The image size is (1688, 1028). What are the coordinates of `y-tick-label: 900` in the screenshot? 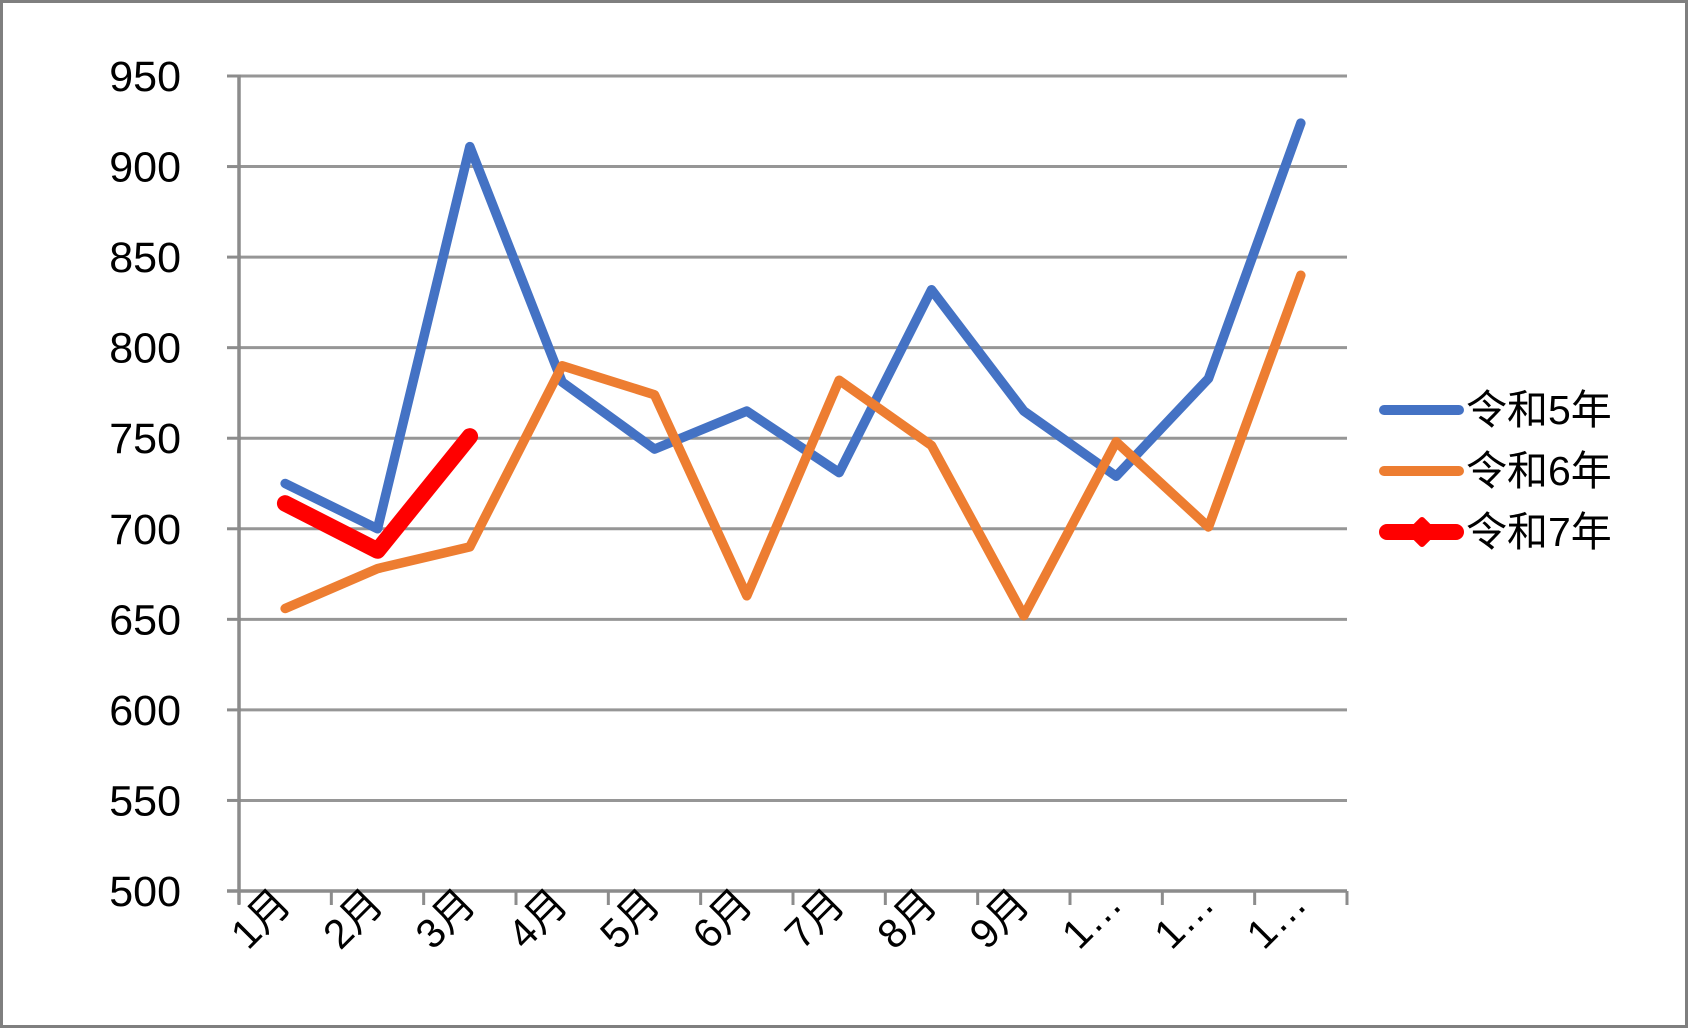 It's located at (145, 168).